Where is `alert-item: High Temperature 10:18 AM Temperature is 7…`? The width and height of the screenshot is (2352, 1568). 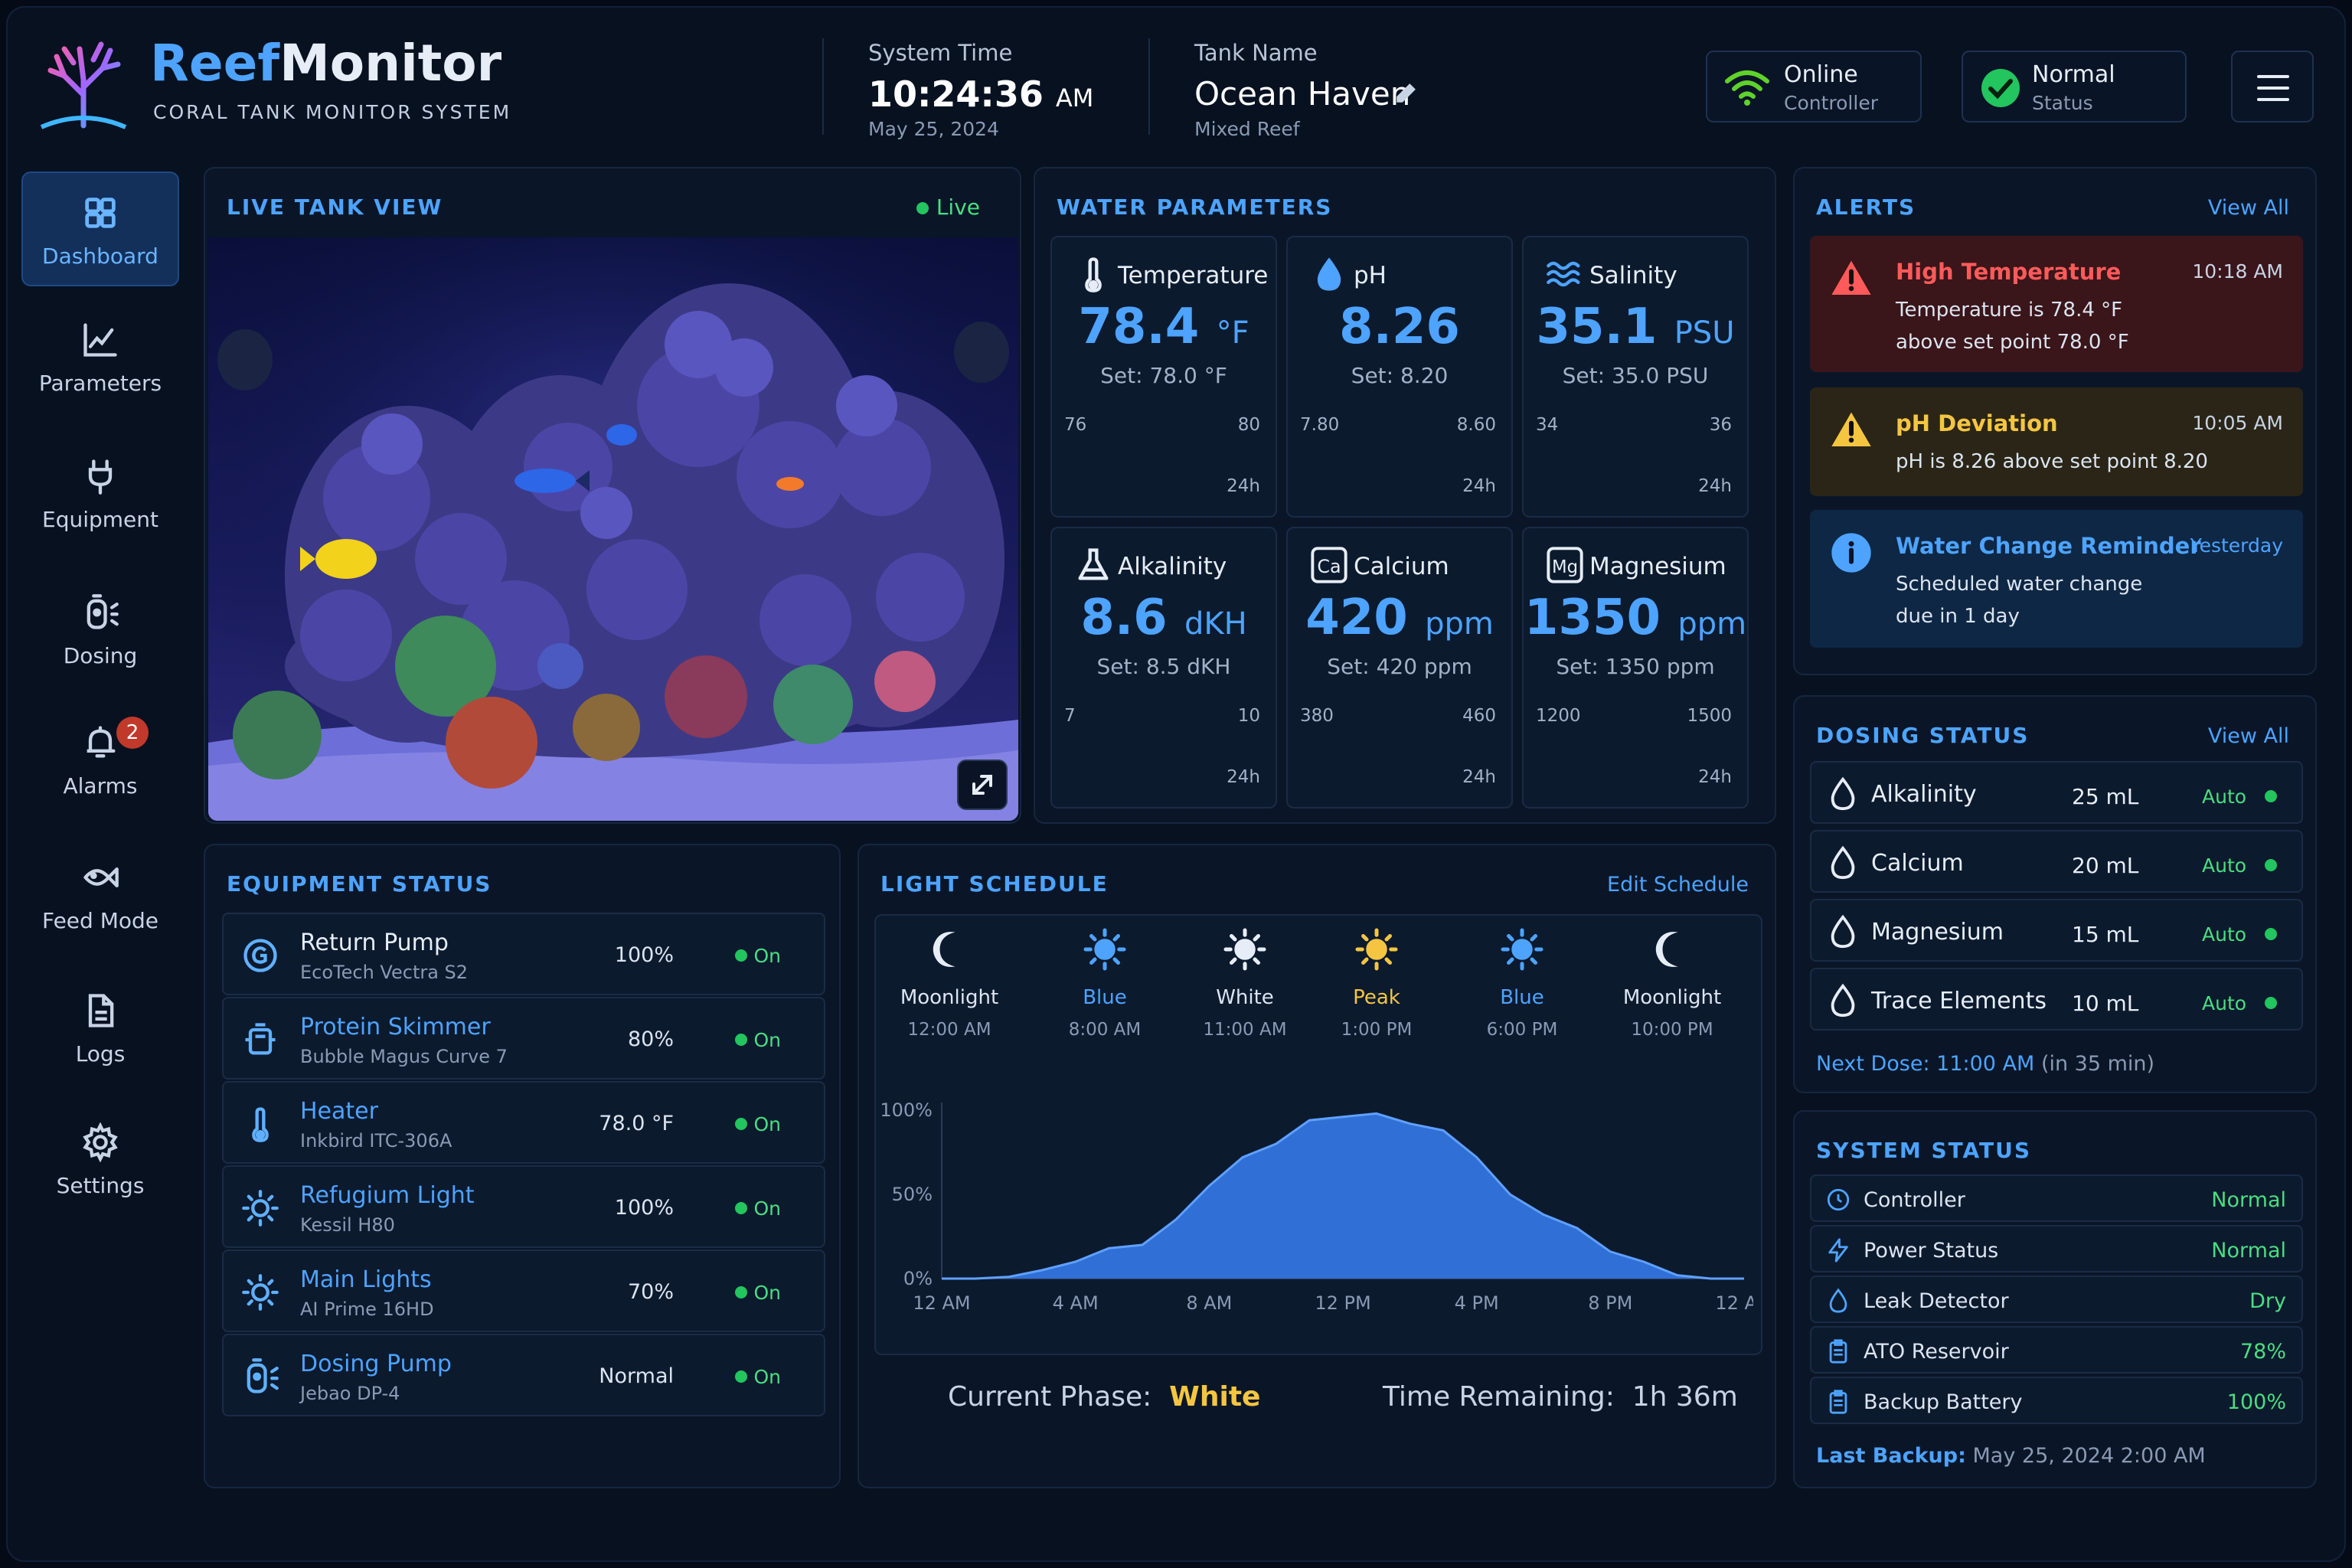 alert-item: High Temperature 10:18 AM Temperature is 7… is located at coordinates (2056, 304).